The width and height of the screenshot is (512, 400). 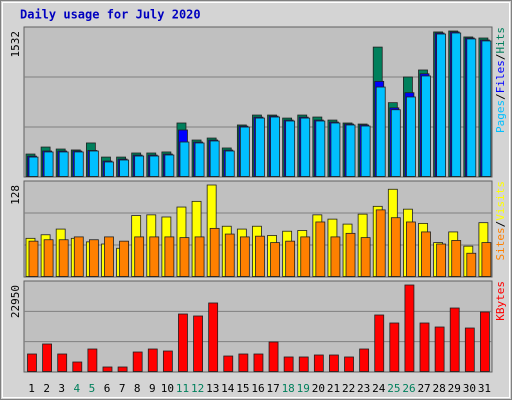 What do you see at coordinates (393, 388) in the screenshot?
I see `x-tick-label: 25` at bounding box center [393, 388].